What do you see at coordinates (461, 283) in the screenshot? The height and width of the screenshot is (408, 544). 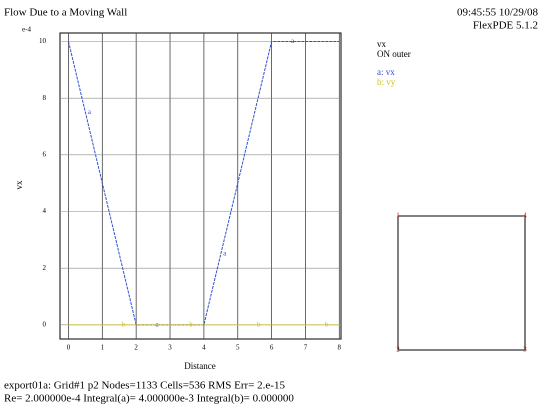 I see `mesh-outline` at bounding box center [461, 283].